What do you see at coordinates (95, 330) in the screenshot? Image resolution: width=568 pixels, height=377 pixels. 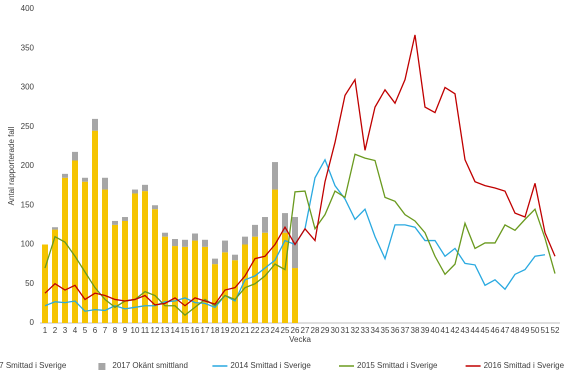 I see `x-tick-label: 6` at bounding box center [95, 330].